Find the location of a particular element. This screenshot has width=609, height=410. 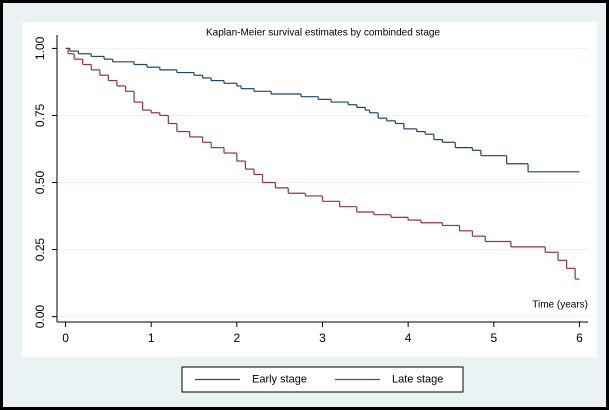

x-tick-label: 2 is located at coordinates (237, 338).